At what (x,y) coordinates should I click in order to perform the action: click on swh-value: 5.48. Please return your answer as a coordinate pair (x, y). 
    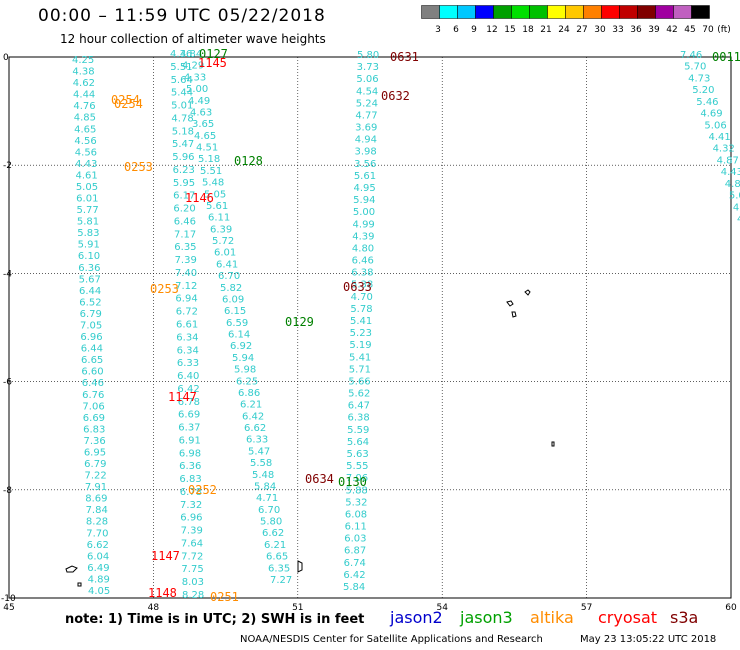
    Looking at the image, I should click on (263, 475).